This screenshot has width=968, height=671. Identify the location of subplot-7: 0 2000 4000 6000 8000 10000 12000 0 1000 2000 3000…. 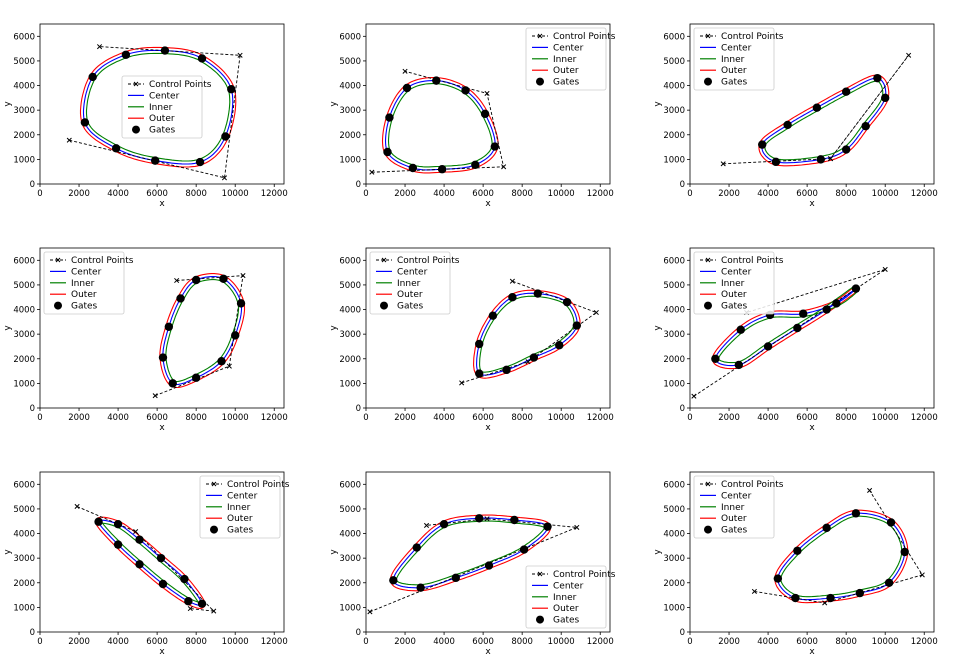
(146, 564).